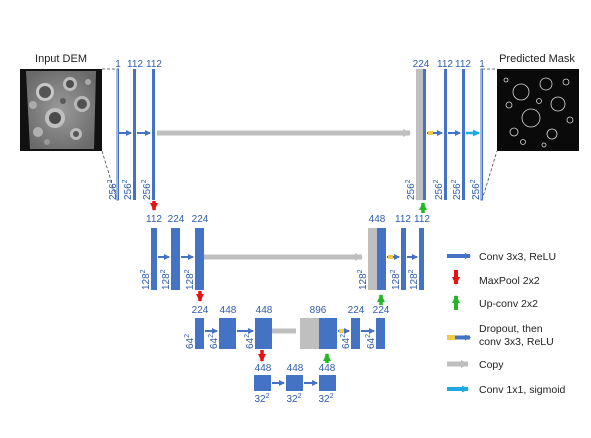  I want to click on label-l1-ch-d: 112, so click(463, 64).